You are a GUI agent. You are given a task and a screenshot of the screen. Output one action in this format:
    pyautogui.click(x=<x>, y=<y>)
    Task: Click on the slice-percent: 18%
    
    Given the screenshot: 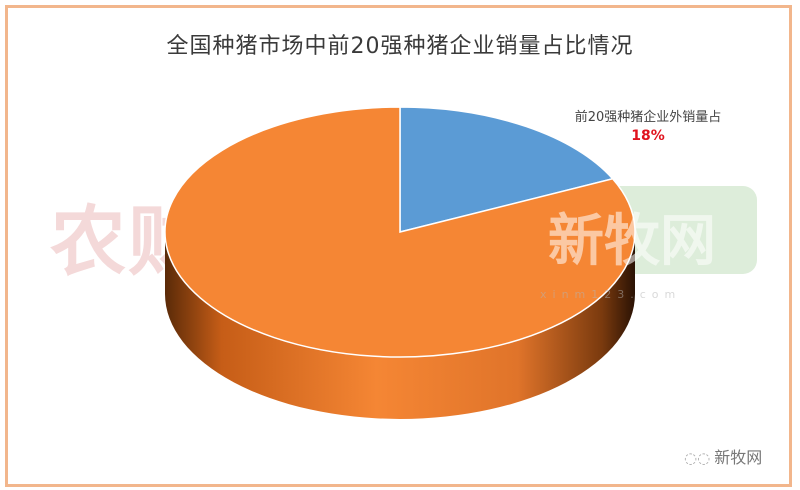 What is the action you would take?
    pyautogui.click(x=648, y=136)
    